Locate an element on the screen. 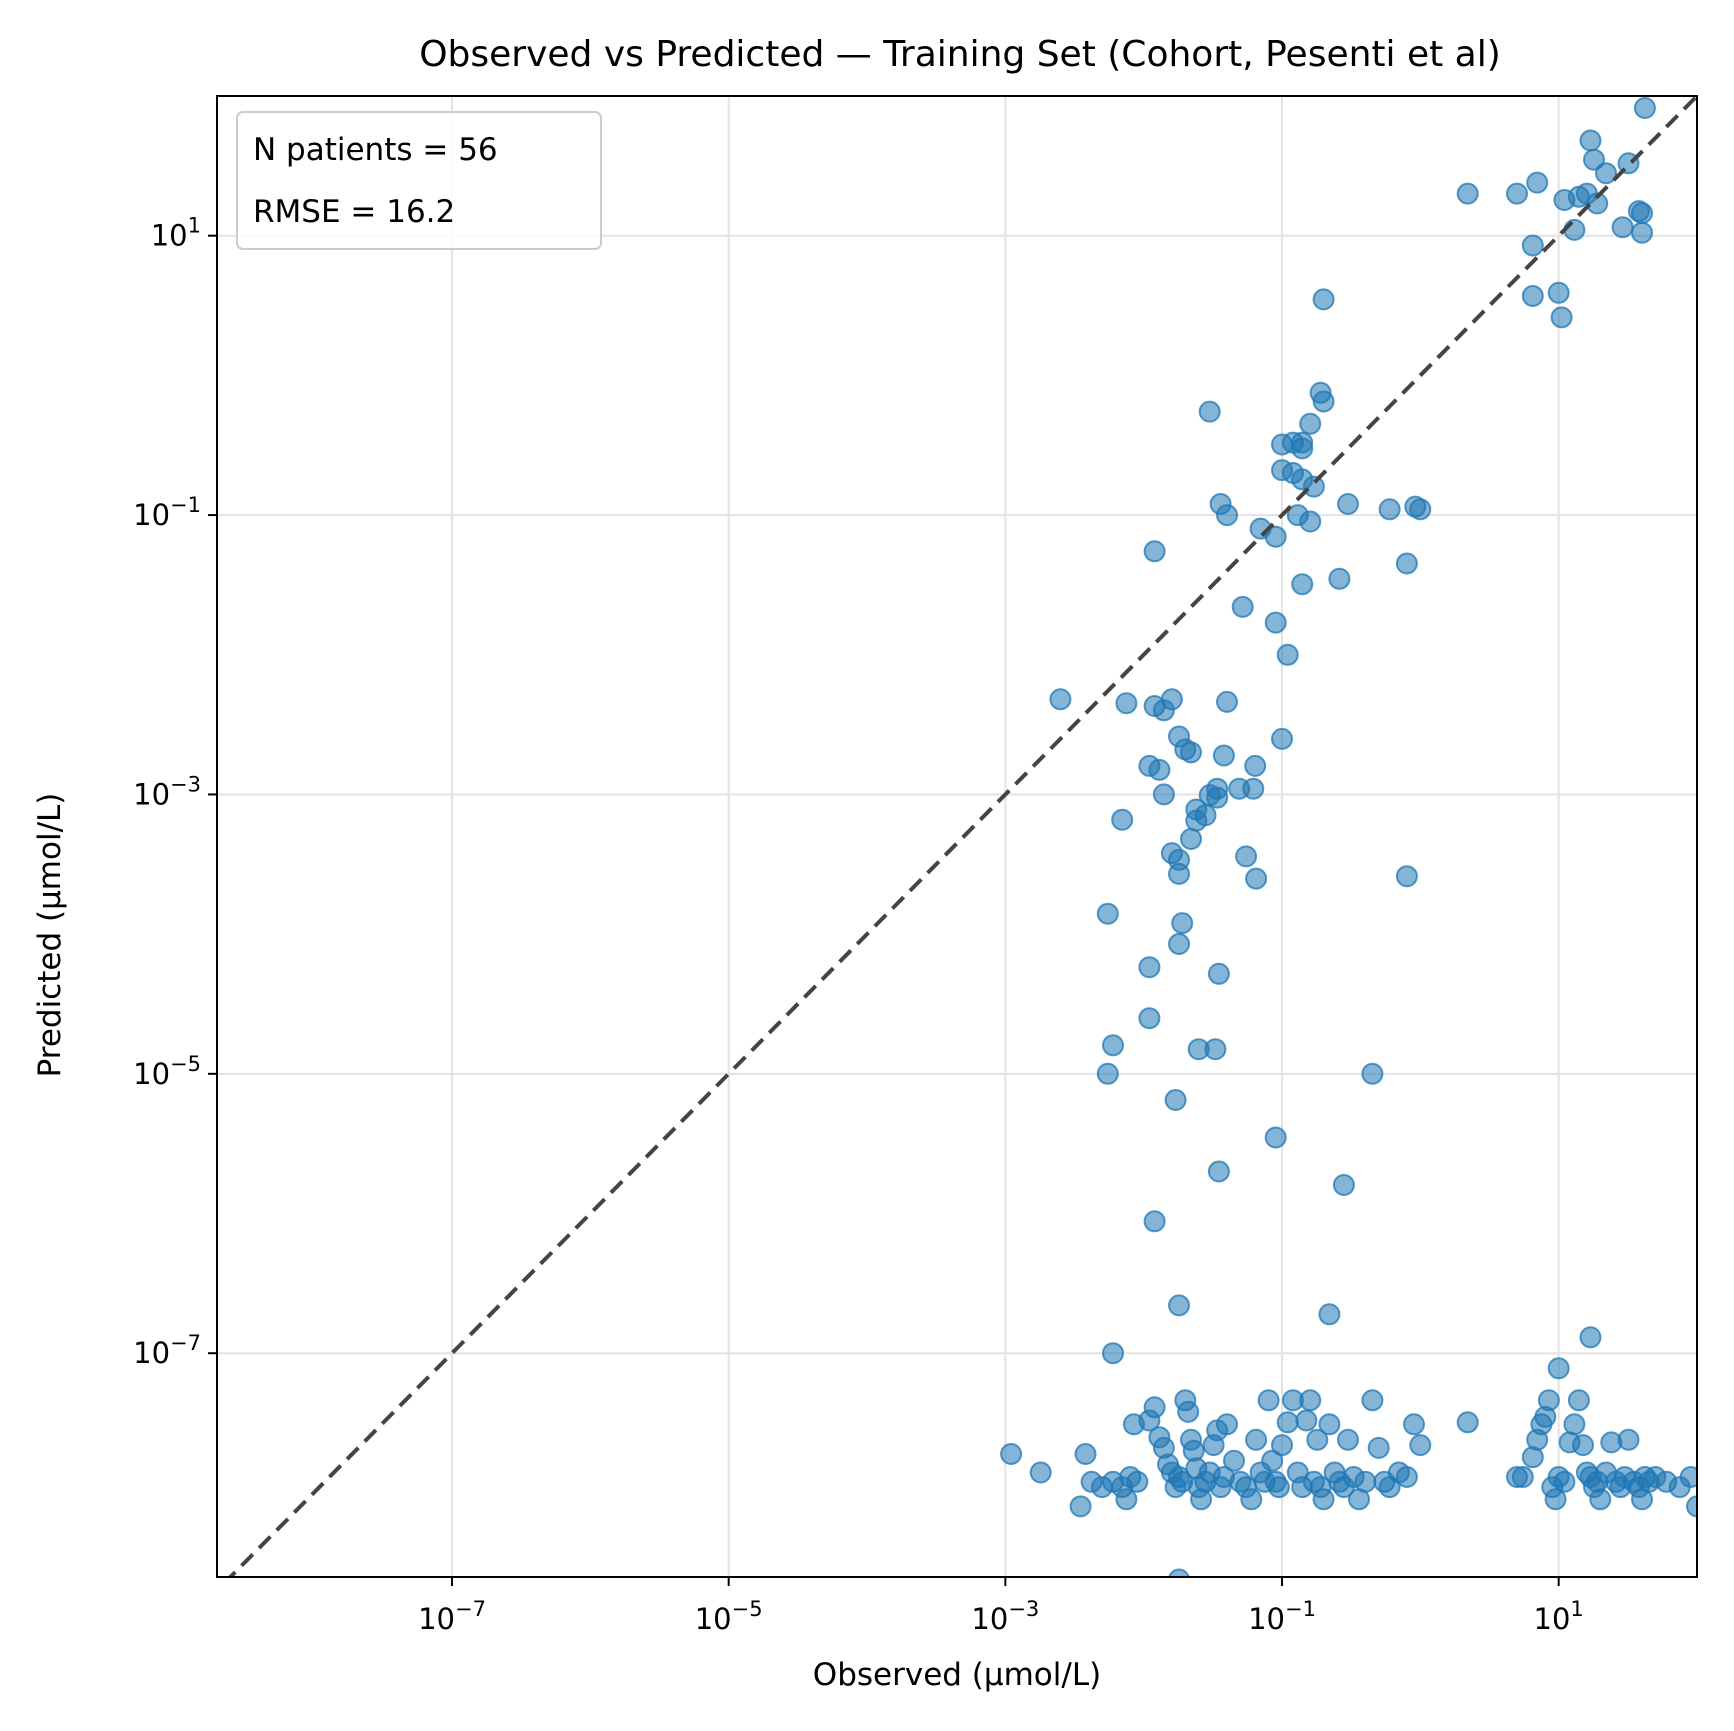 This screenshot has height=1731, width=1734. x-axis-label: Observed (µmol/L) is located at coordinates (957, 1675).